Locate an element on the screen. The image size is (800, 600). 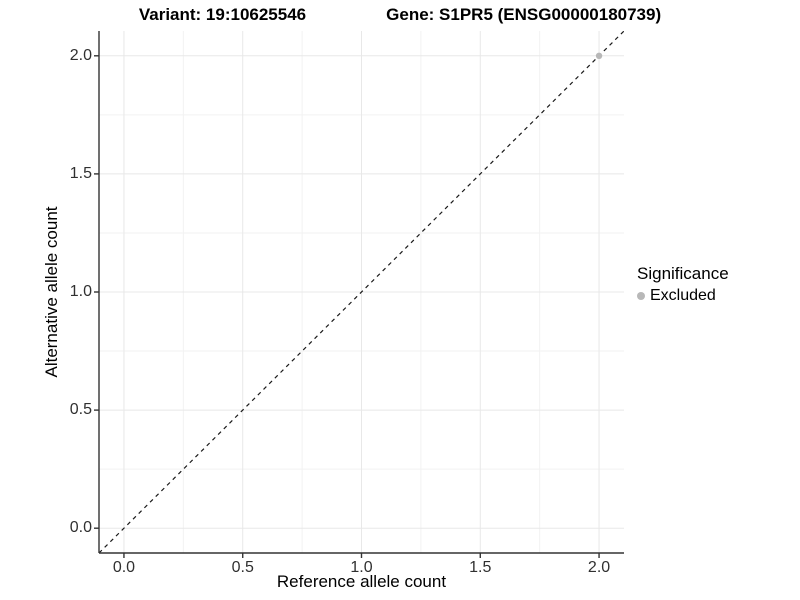
legend-title: Significance is located at coordinates (683, 273).